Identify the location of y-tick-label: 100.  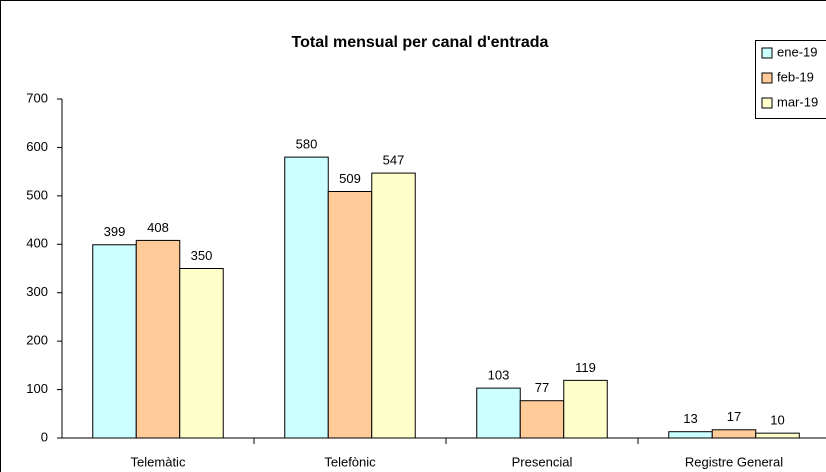
(37, 388).